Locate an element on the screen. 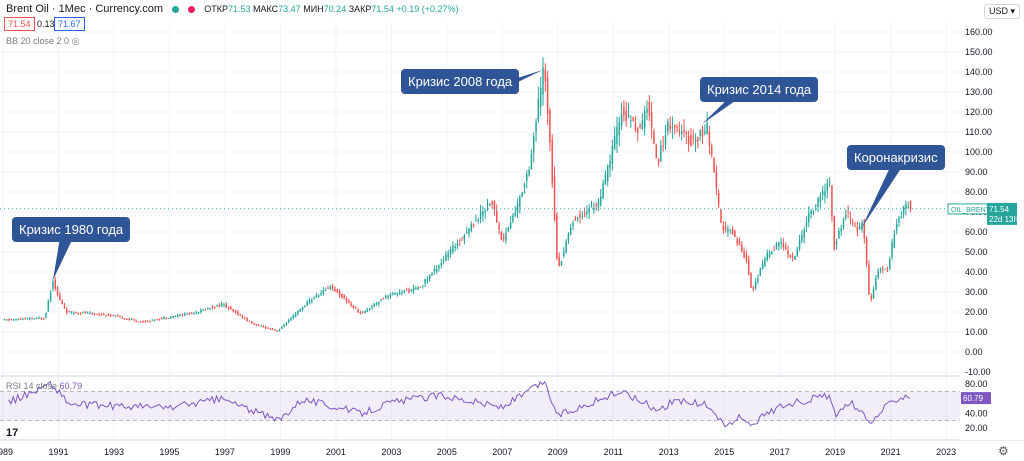  bb-indicator-label: BB 20 close 2 0 ◎ is located at coordinates (43, 41).